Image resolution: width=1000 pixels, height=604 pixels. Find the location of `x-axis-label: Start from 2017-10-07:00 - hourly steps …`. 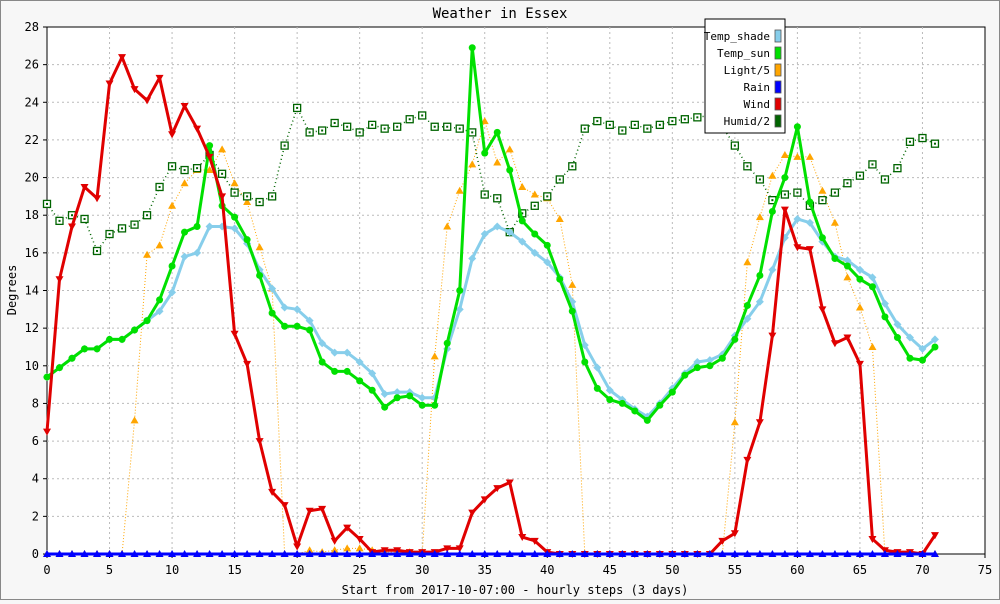

x-axis-label: Start from 2017-10-07:00 - hourly steps … is located at coordinates (515, 590).